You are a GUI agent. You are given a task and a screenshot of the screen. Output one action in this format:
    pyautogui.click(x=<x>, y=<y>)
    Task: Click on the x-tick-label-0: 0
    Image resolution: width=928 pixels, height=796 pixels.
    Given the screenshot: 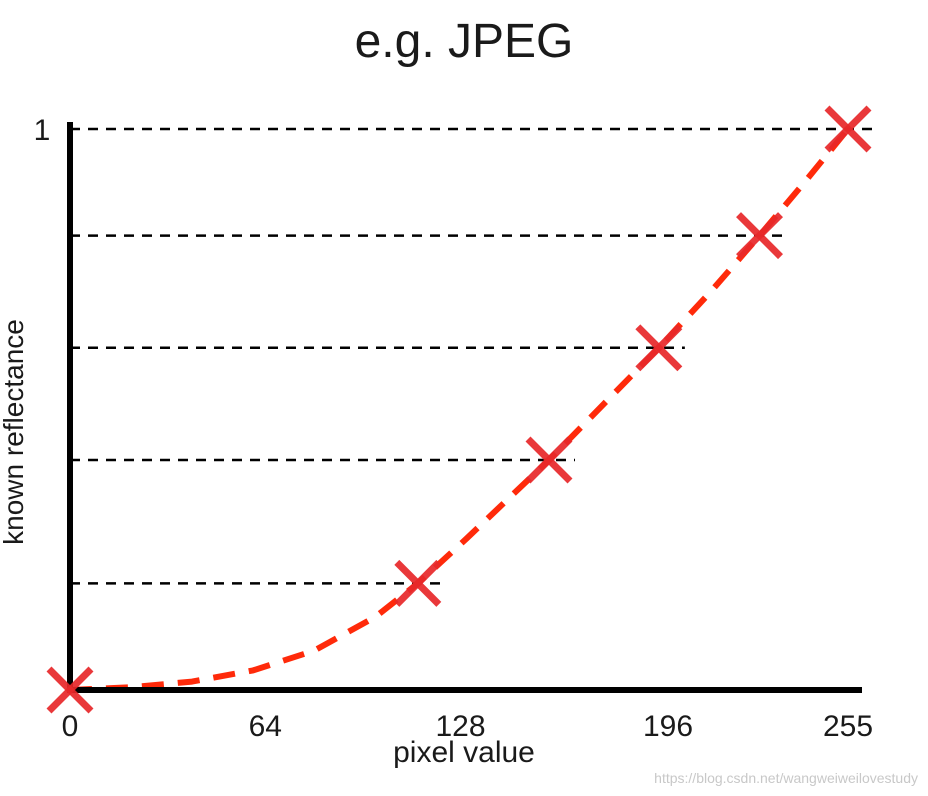 What is the action you would take?
    pyautogui.click(x=70, y=726)
    